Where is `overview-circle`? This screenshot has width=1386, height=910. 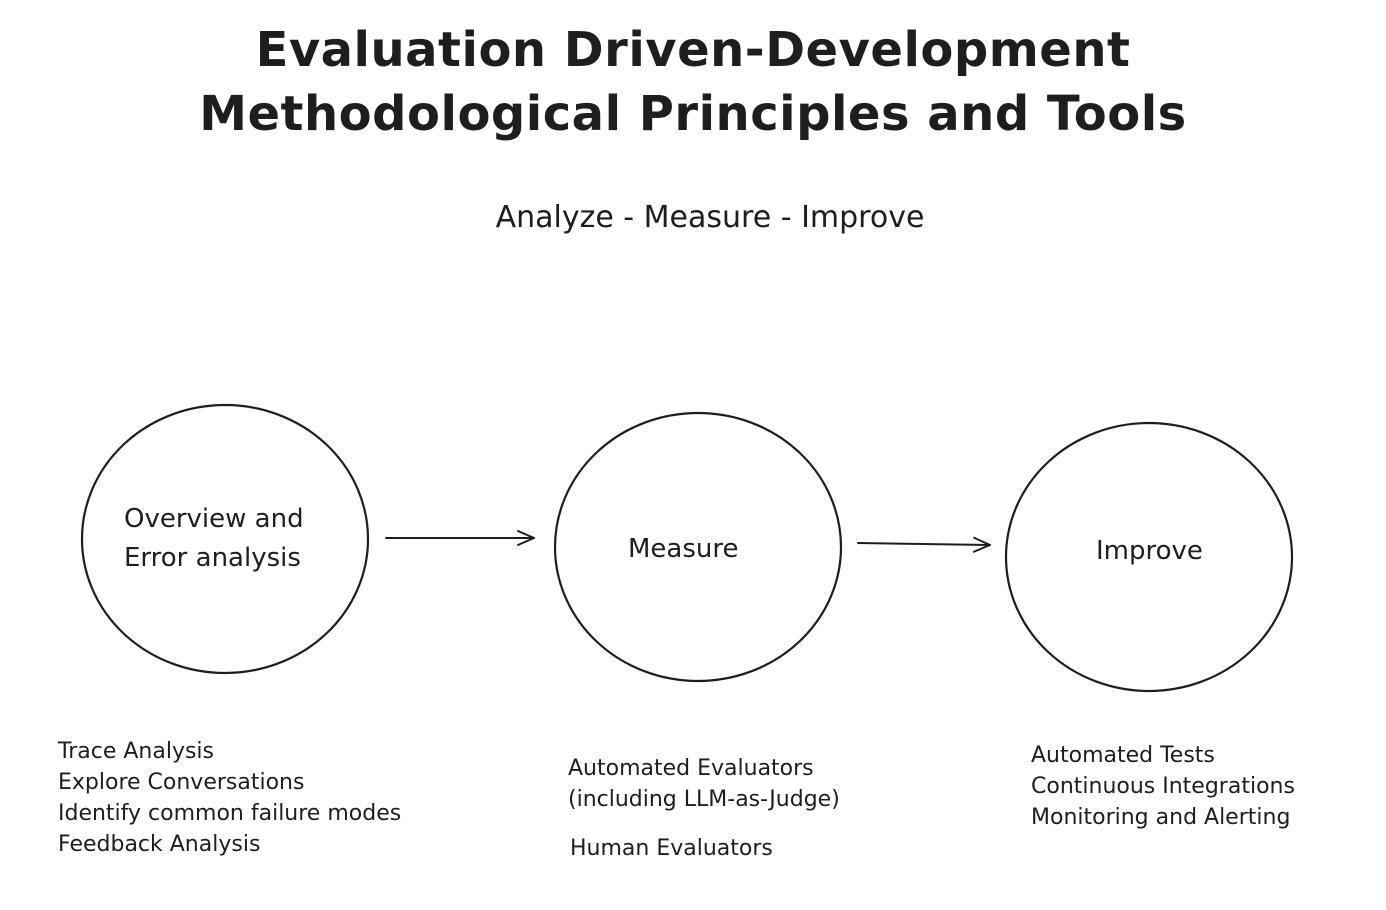 overview-circle is located at coordinates (225, 539).